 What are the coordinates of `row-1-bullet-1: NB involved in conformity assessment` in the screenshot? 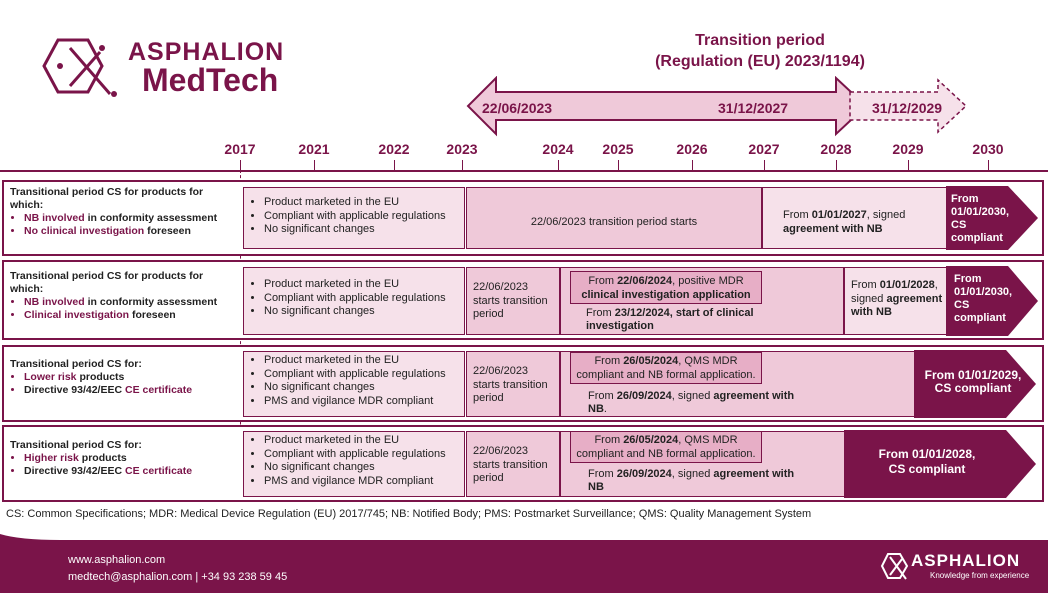 It's located at (129, 218).